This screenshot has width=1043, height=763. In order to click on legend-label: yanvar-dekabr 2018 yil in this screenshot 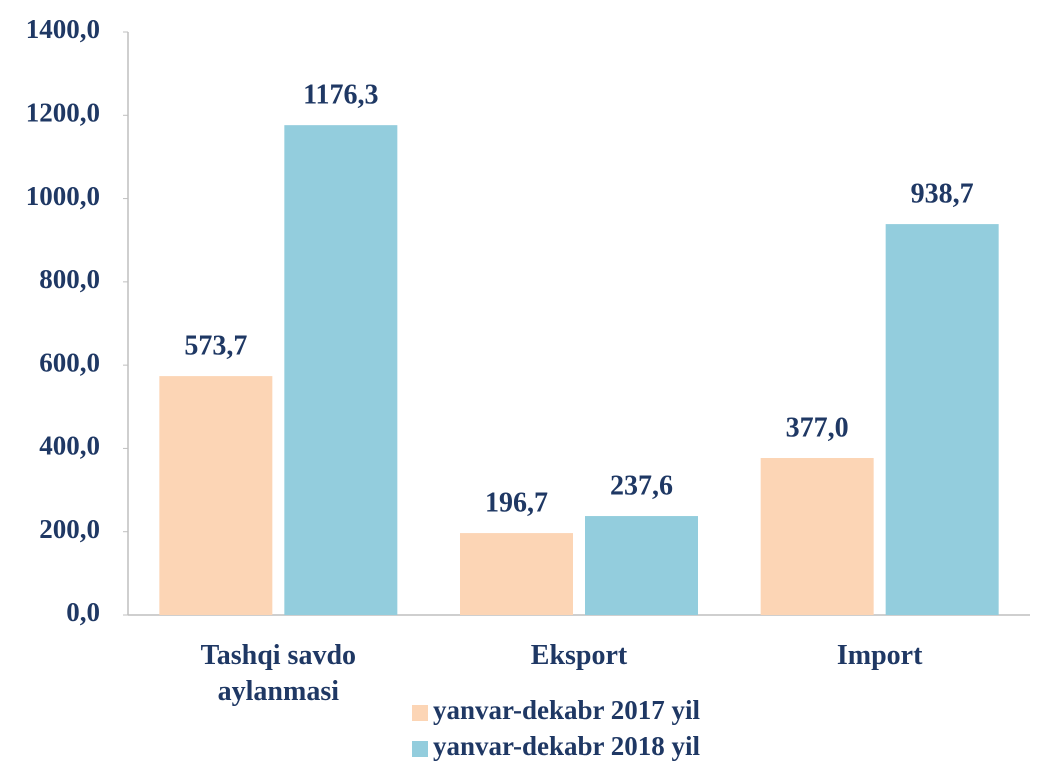, I will do `click(567, 746)`.